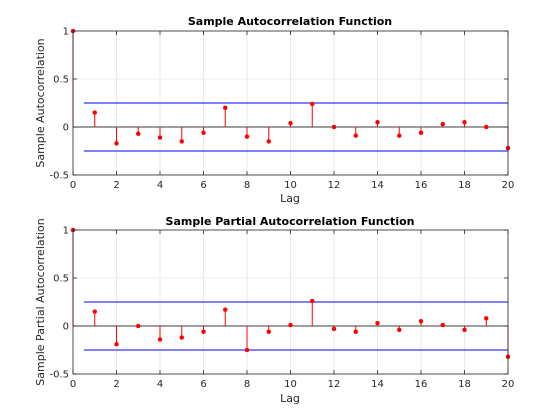 Image resolution: width=560 pixels, height=420 pixels. Describe the element at coordinates (40, 102) in the screenshot. I see `acf-ylabel: Sample Autocorrelation` at that location.